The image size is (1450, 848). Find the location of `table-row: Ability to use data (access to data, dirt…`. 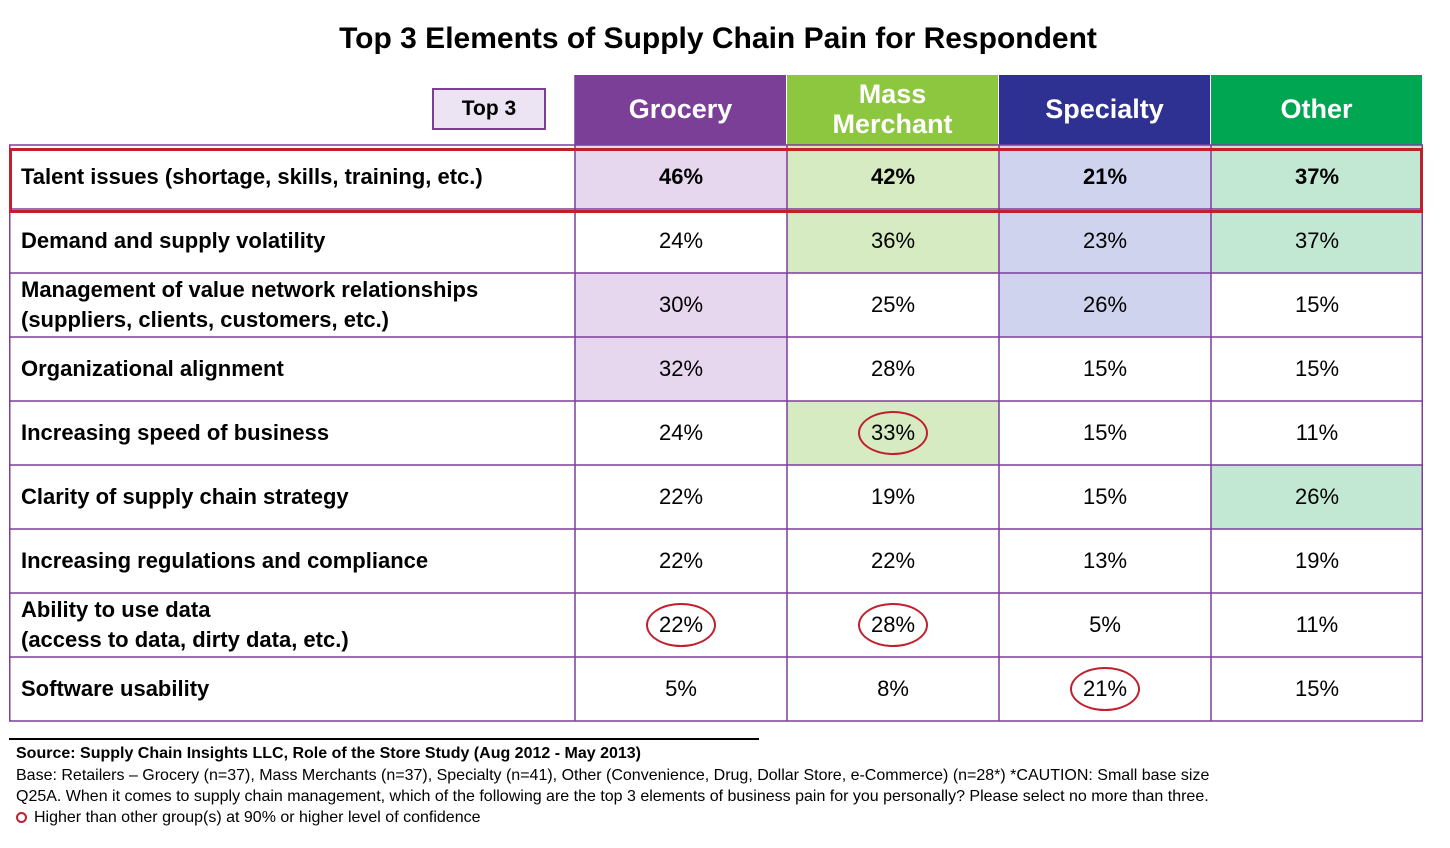

table-row: Ability to use data (access to data, dirt… is located at coordinates (716, 625).